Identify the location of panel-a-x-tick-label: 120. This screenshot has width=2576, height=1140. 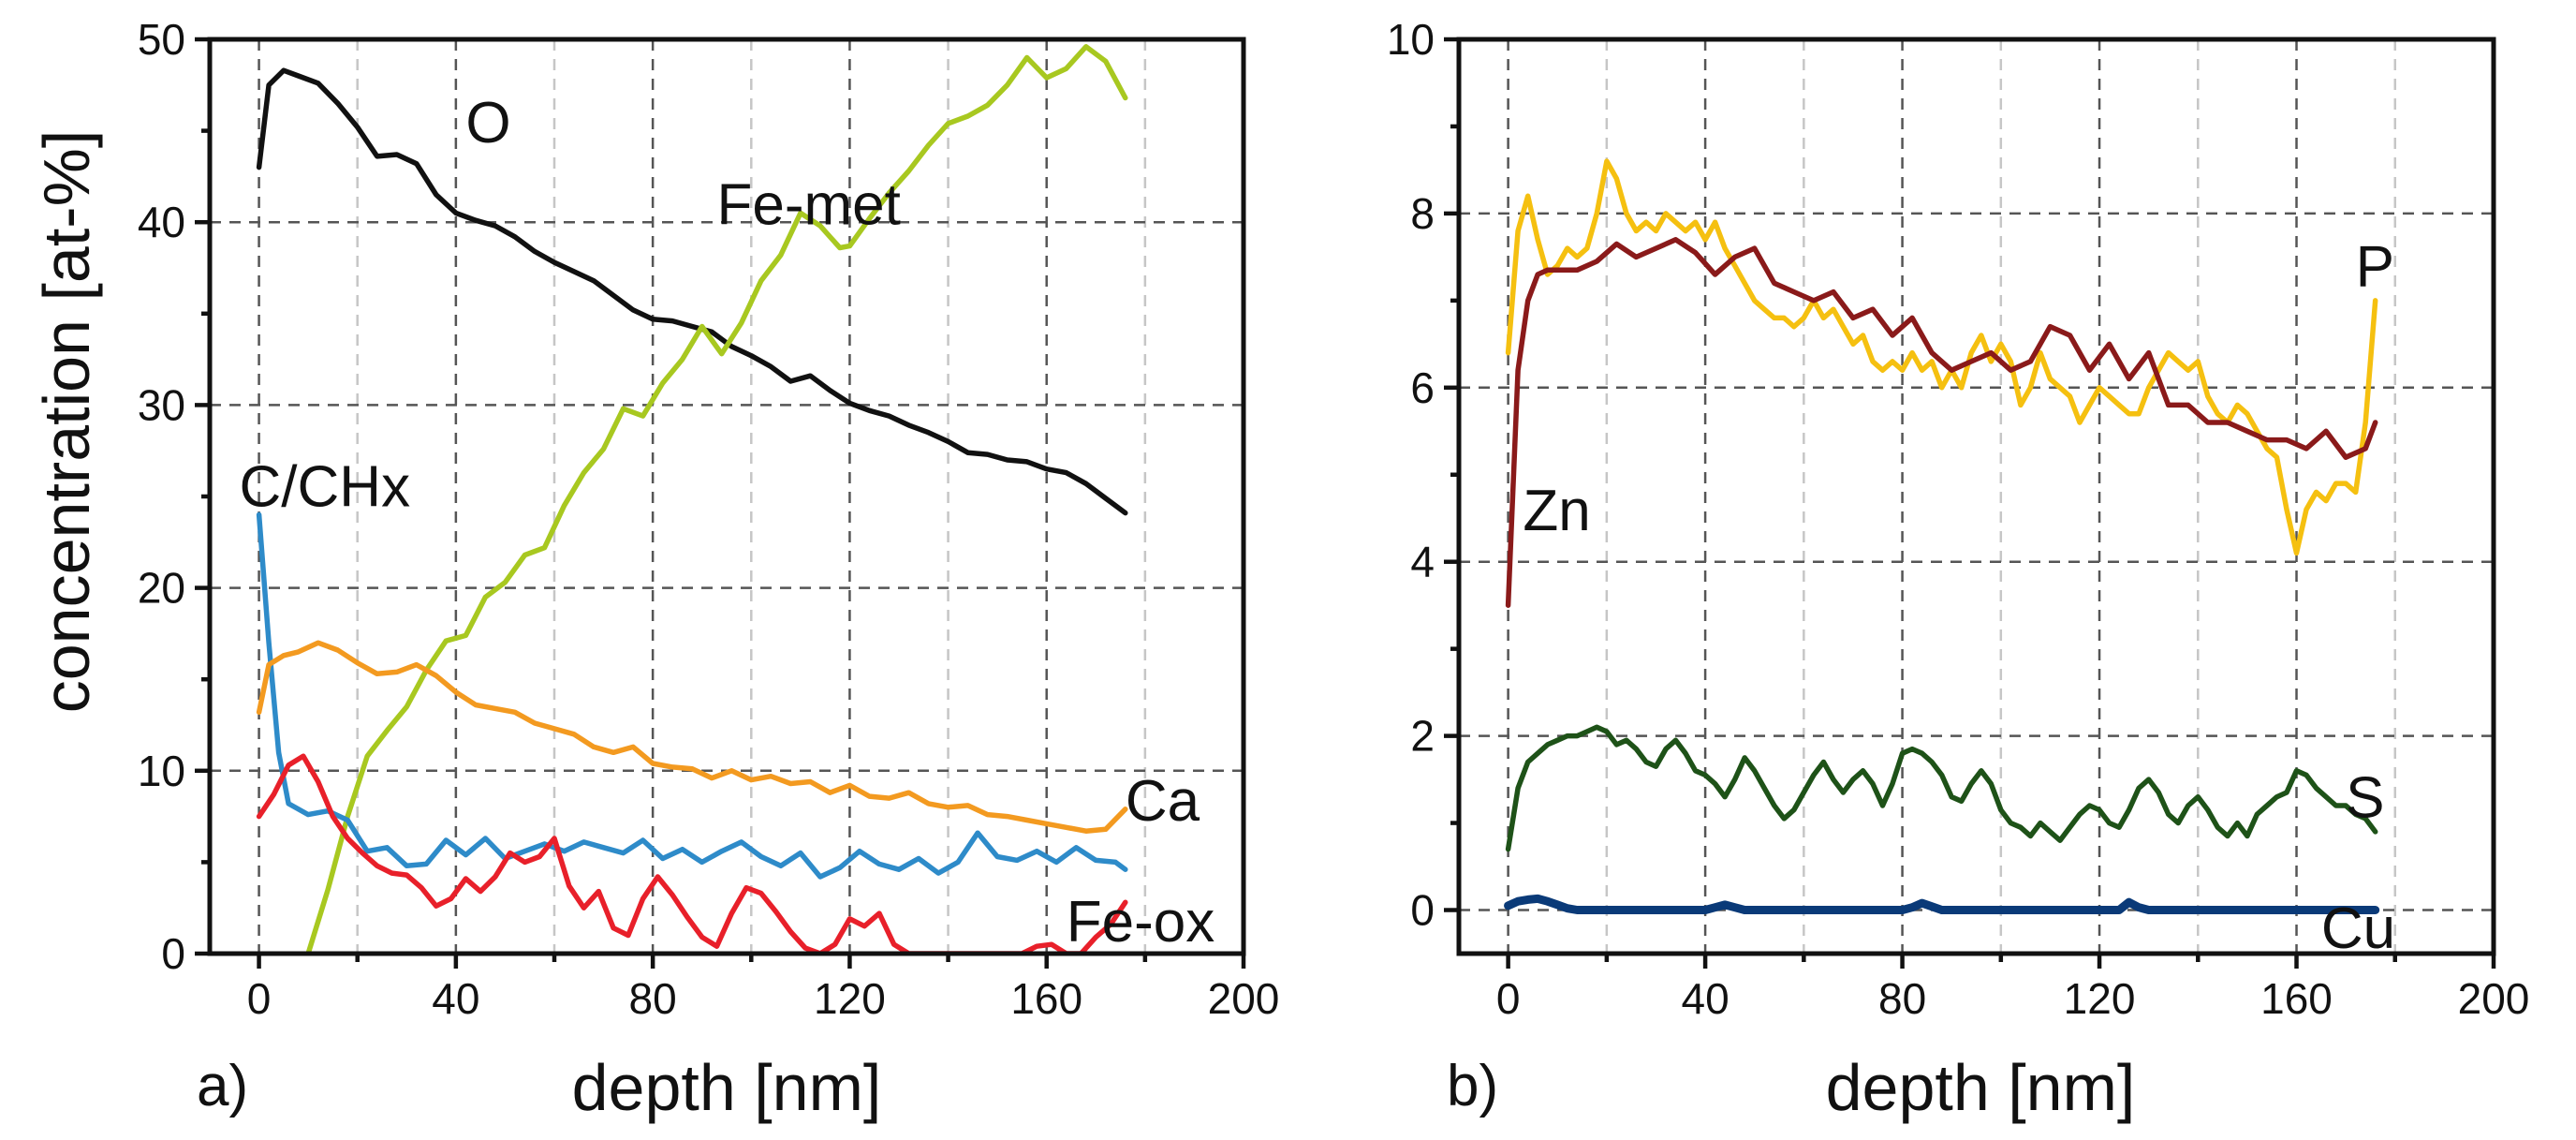
(850, 999).